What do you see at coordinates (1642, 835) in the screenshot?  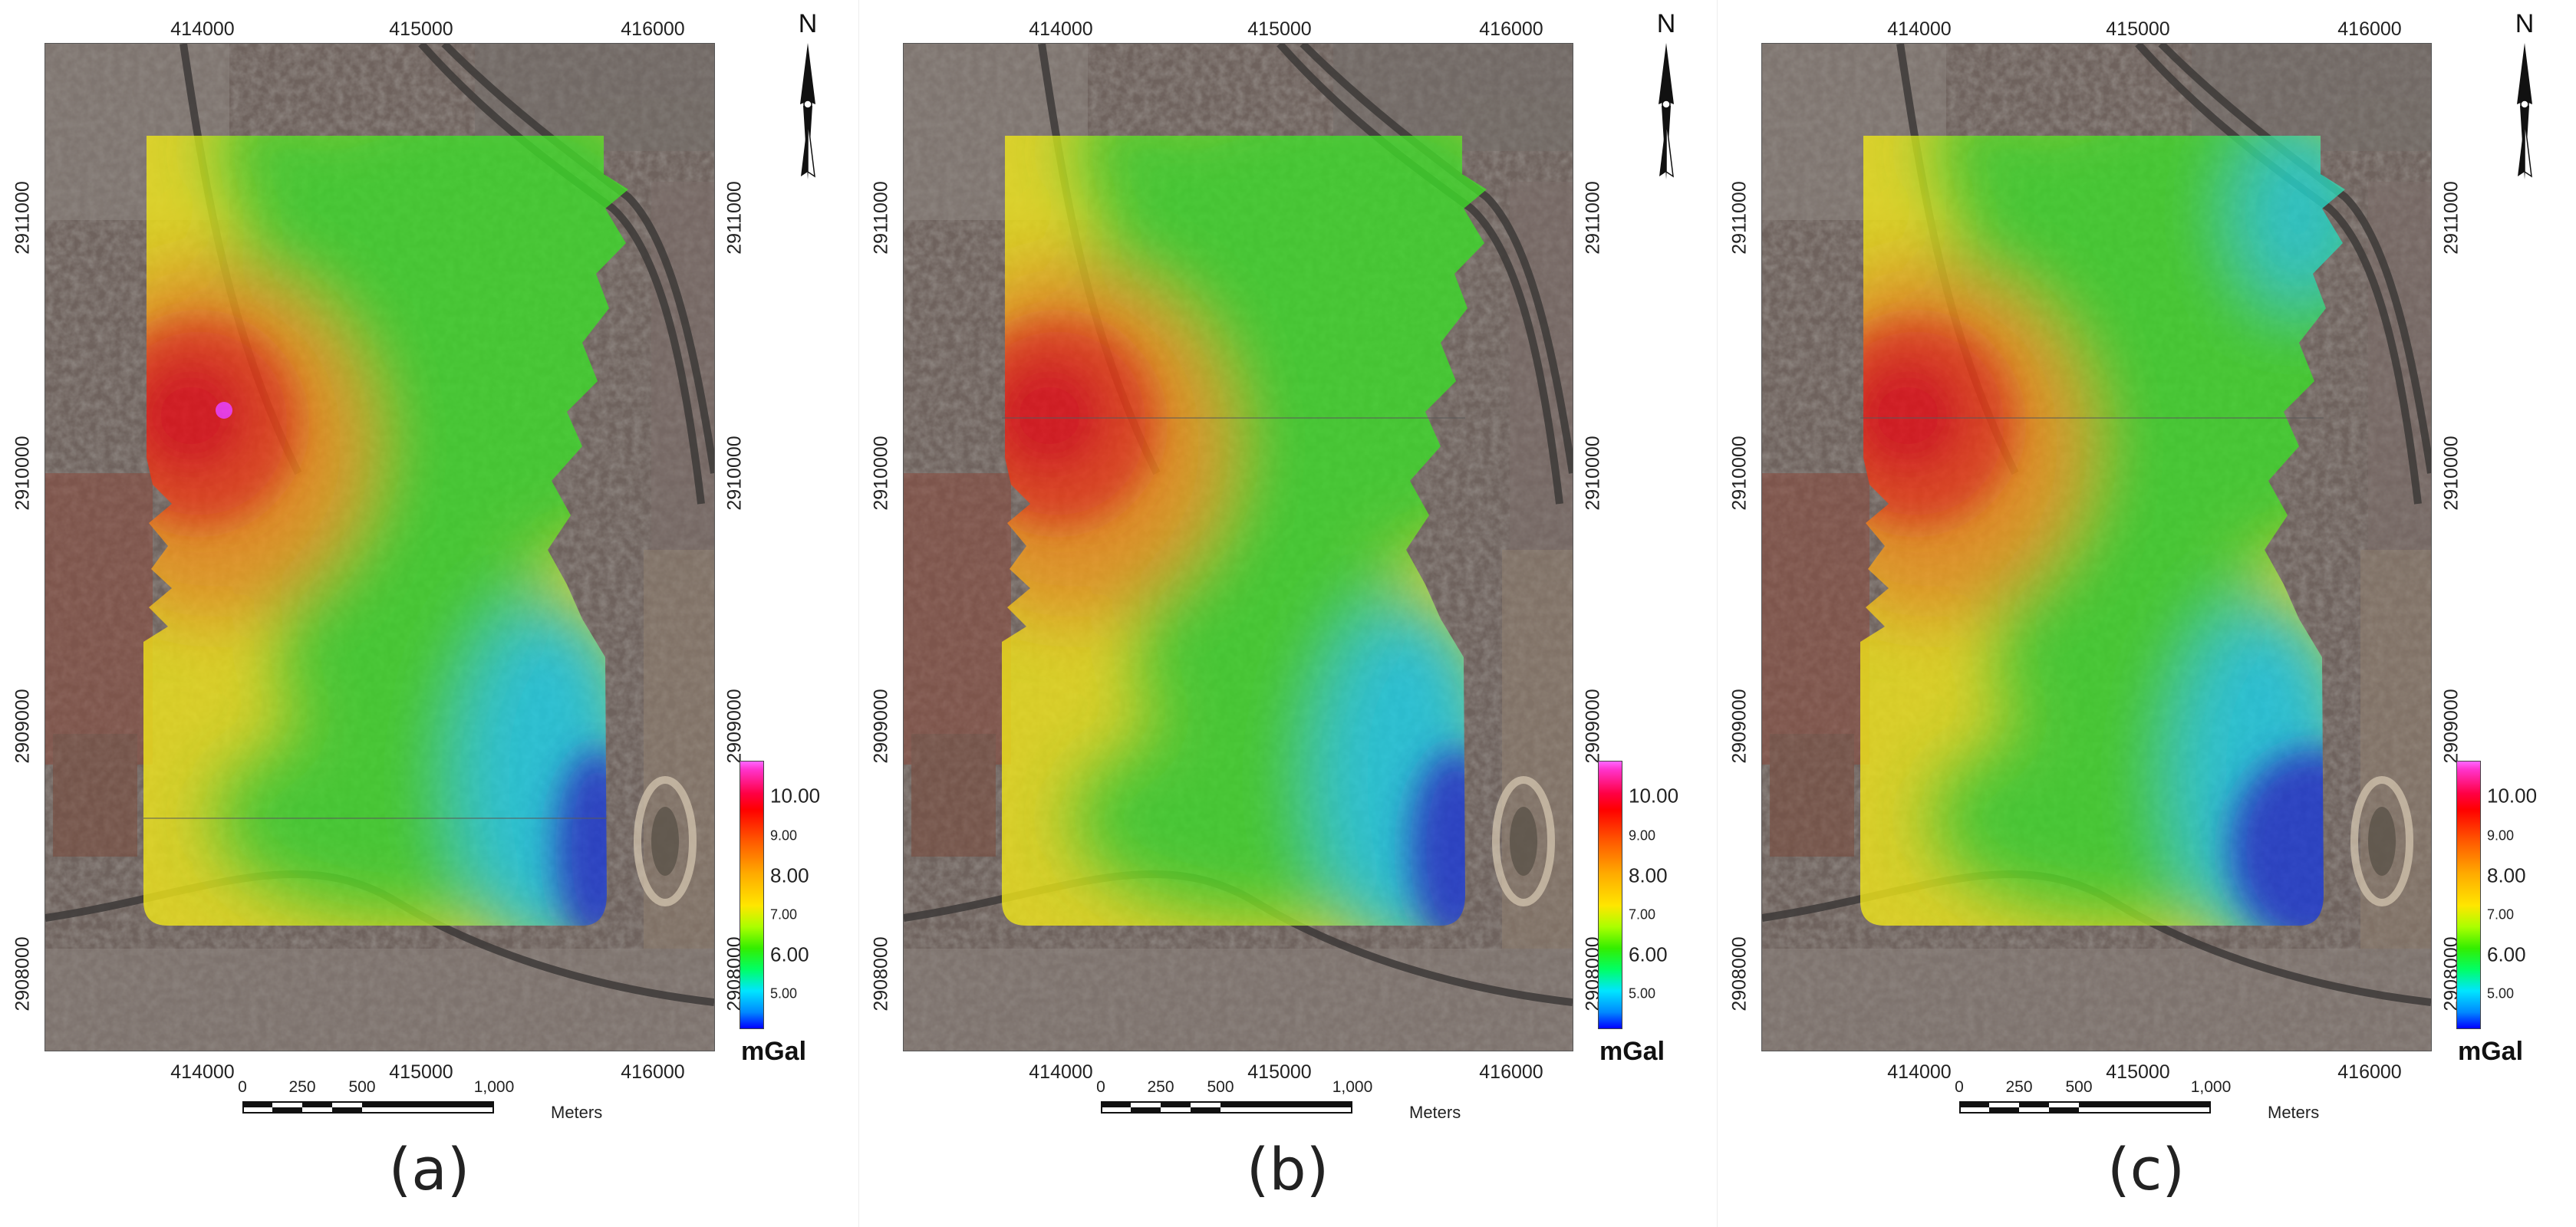 I see `legend-label: 9.00` at bounding box center [1642, 835].